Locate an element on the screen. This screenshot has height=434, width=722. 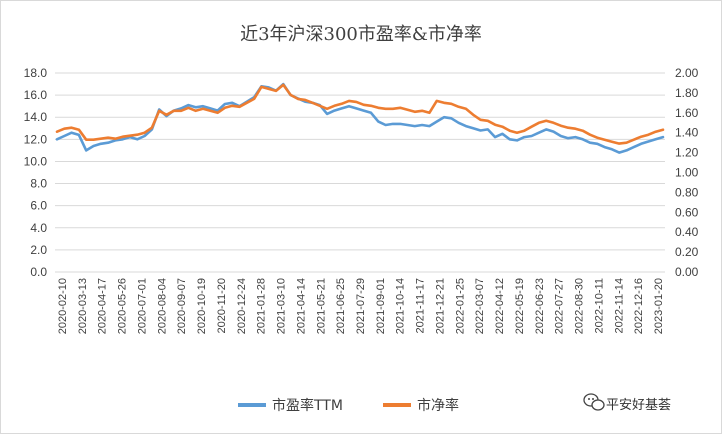
x-tick-label: 2020-12-24 is located at coordinates (242, 306).